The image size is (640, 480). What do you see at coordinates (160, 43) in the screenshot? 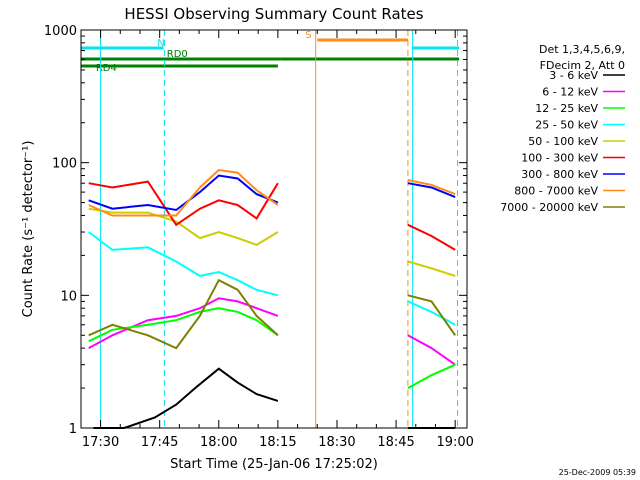
I see `flag-label-n: N` at bounding box center [160, 43].